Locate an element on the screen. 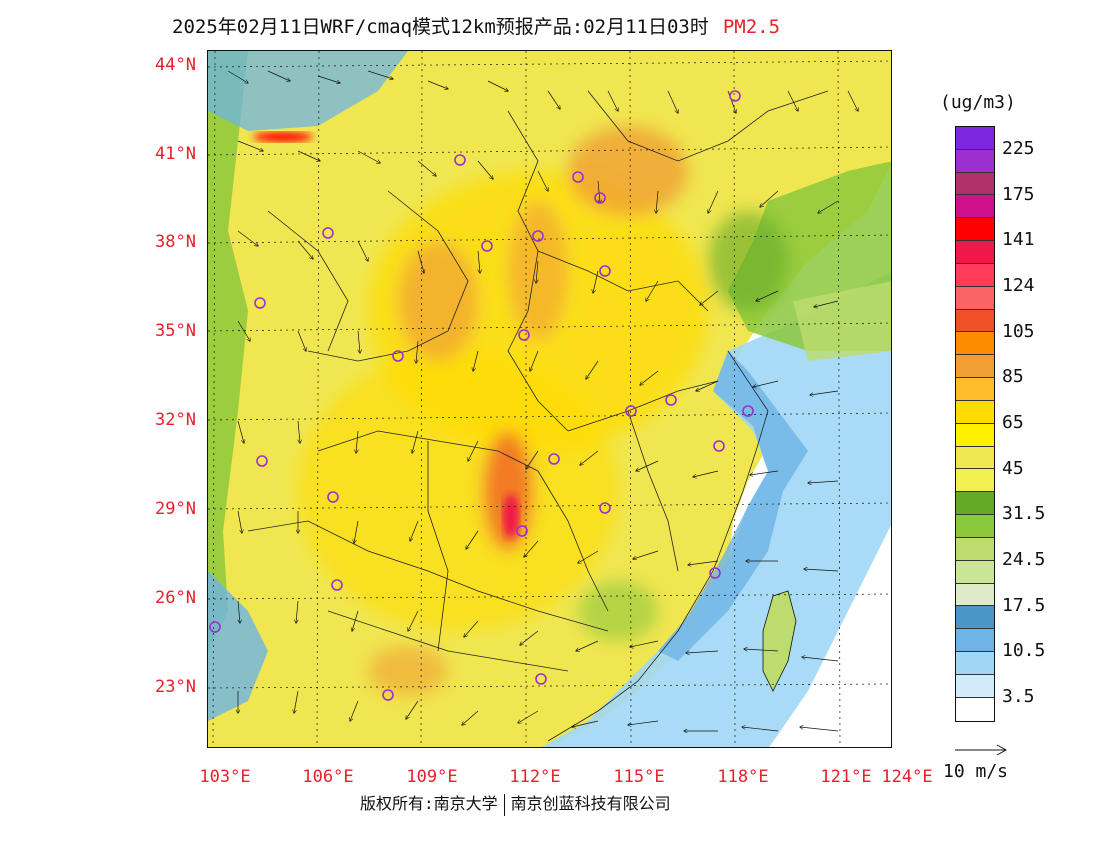 The height and width of the screenshot is (850, 1100). color-bar is located at coordinates (975, 424).